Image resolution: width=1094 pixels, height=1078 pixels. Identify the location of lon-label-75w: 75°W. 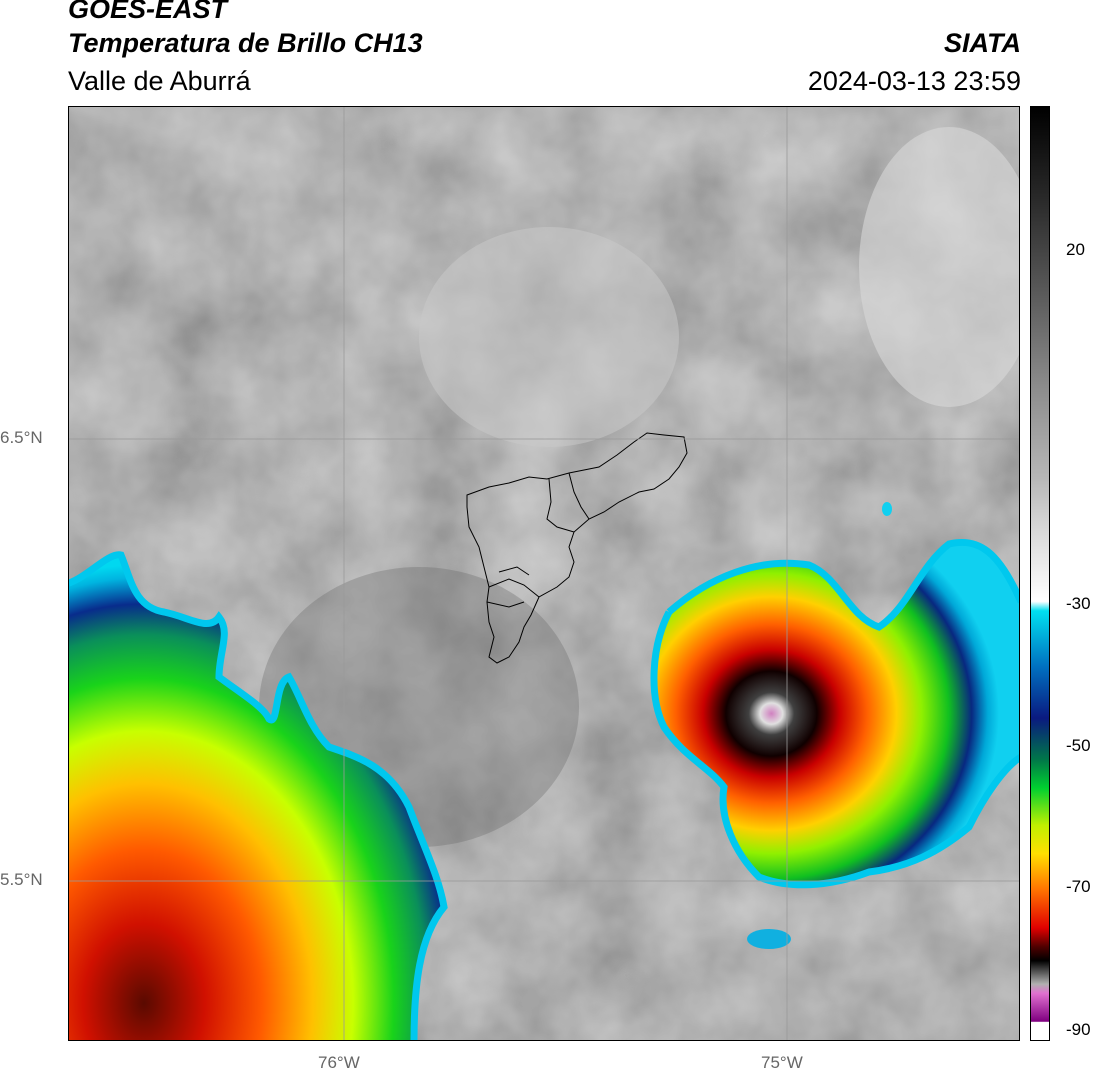
(782, 1062).